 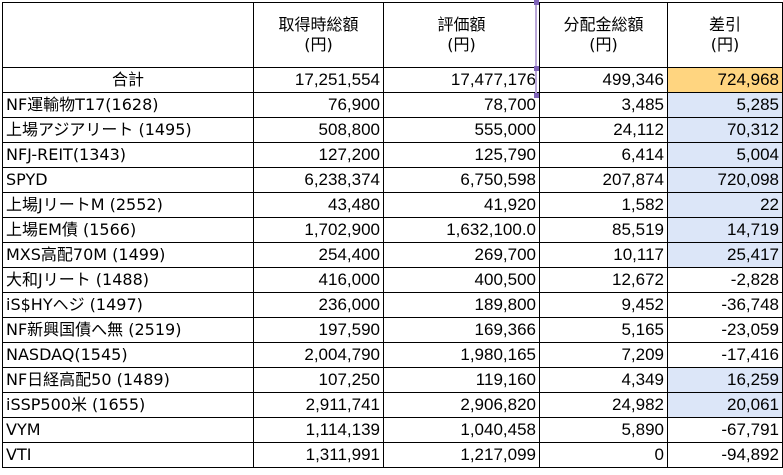 I want to click on cost-cell: 236,000, so click(x=318, y=305).